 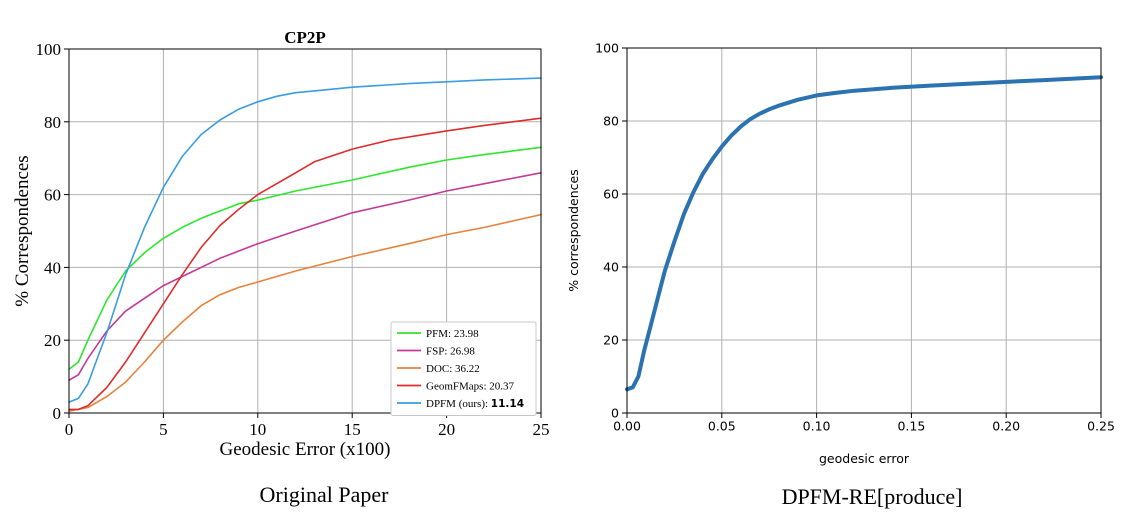 What do you see at coordinates (257, 429) in the screenshot?
I see `x-tick-label: 10` at bounding box center [257, 429].